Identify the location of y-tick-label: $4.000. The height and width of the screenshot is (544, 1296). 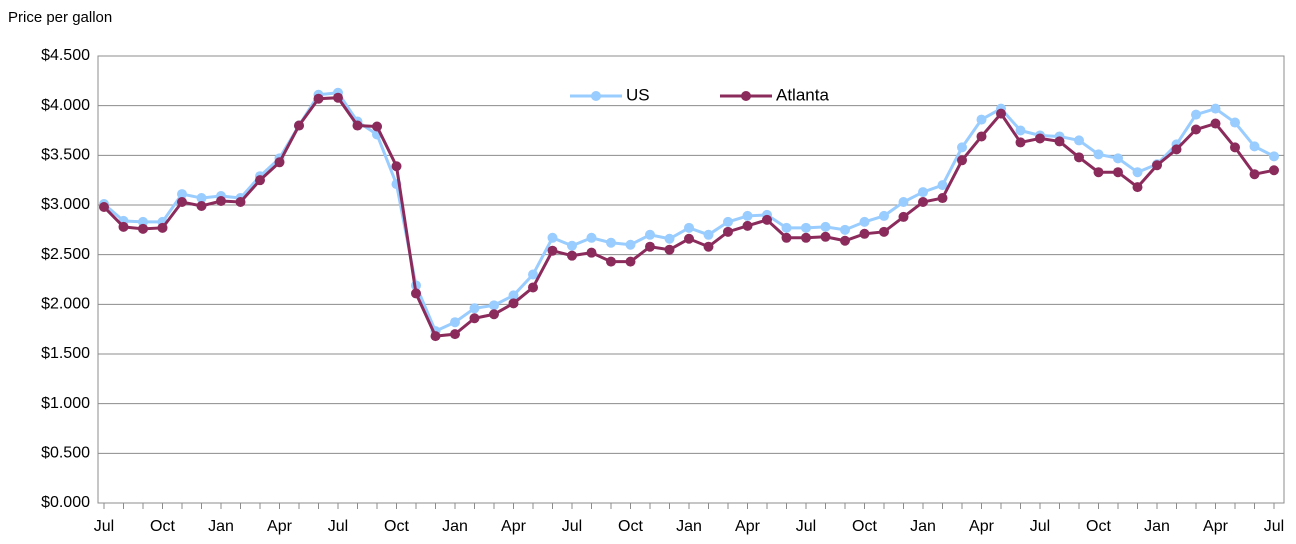
(65, 105).